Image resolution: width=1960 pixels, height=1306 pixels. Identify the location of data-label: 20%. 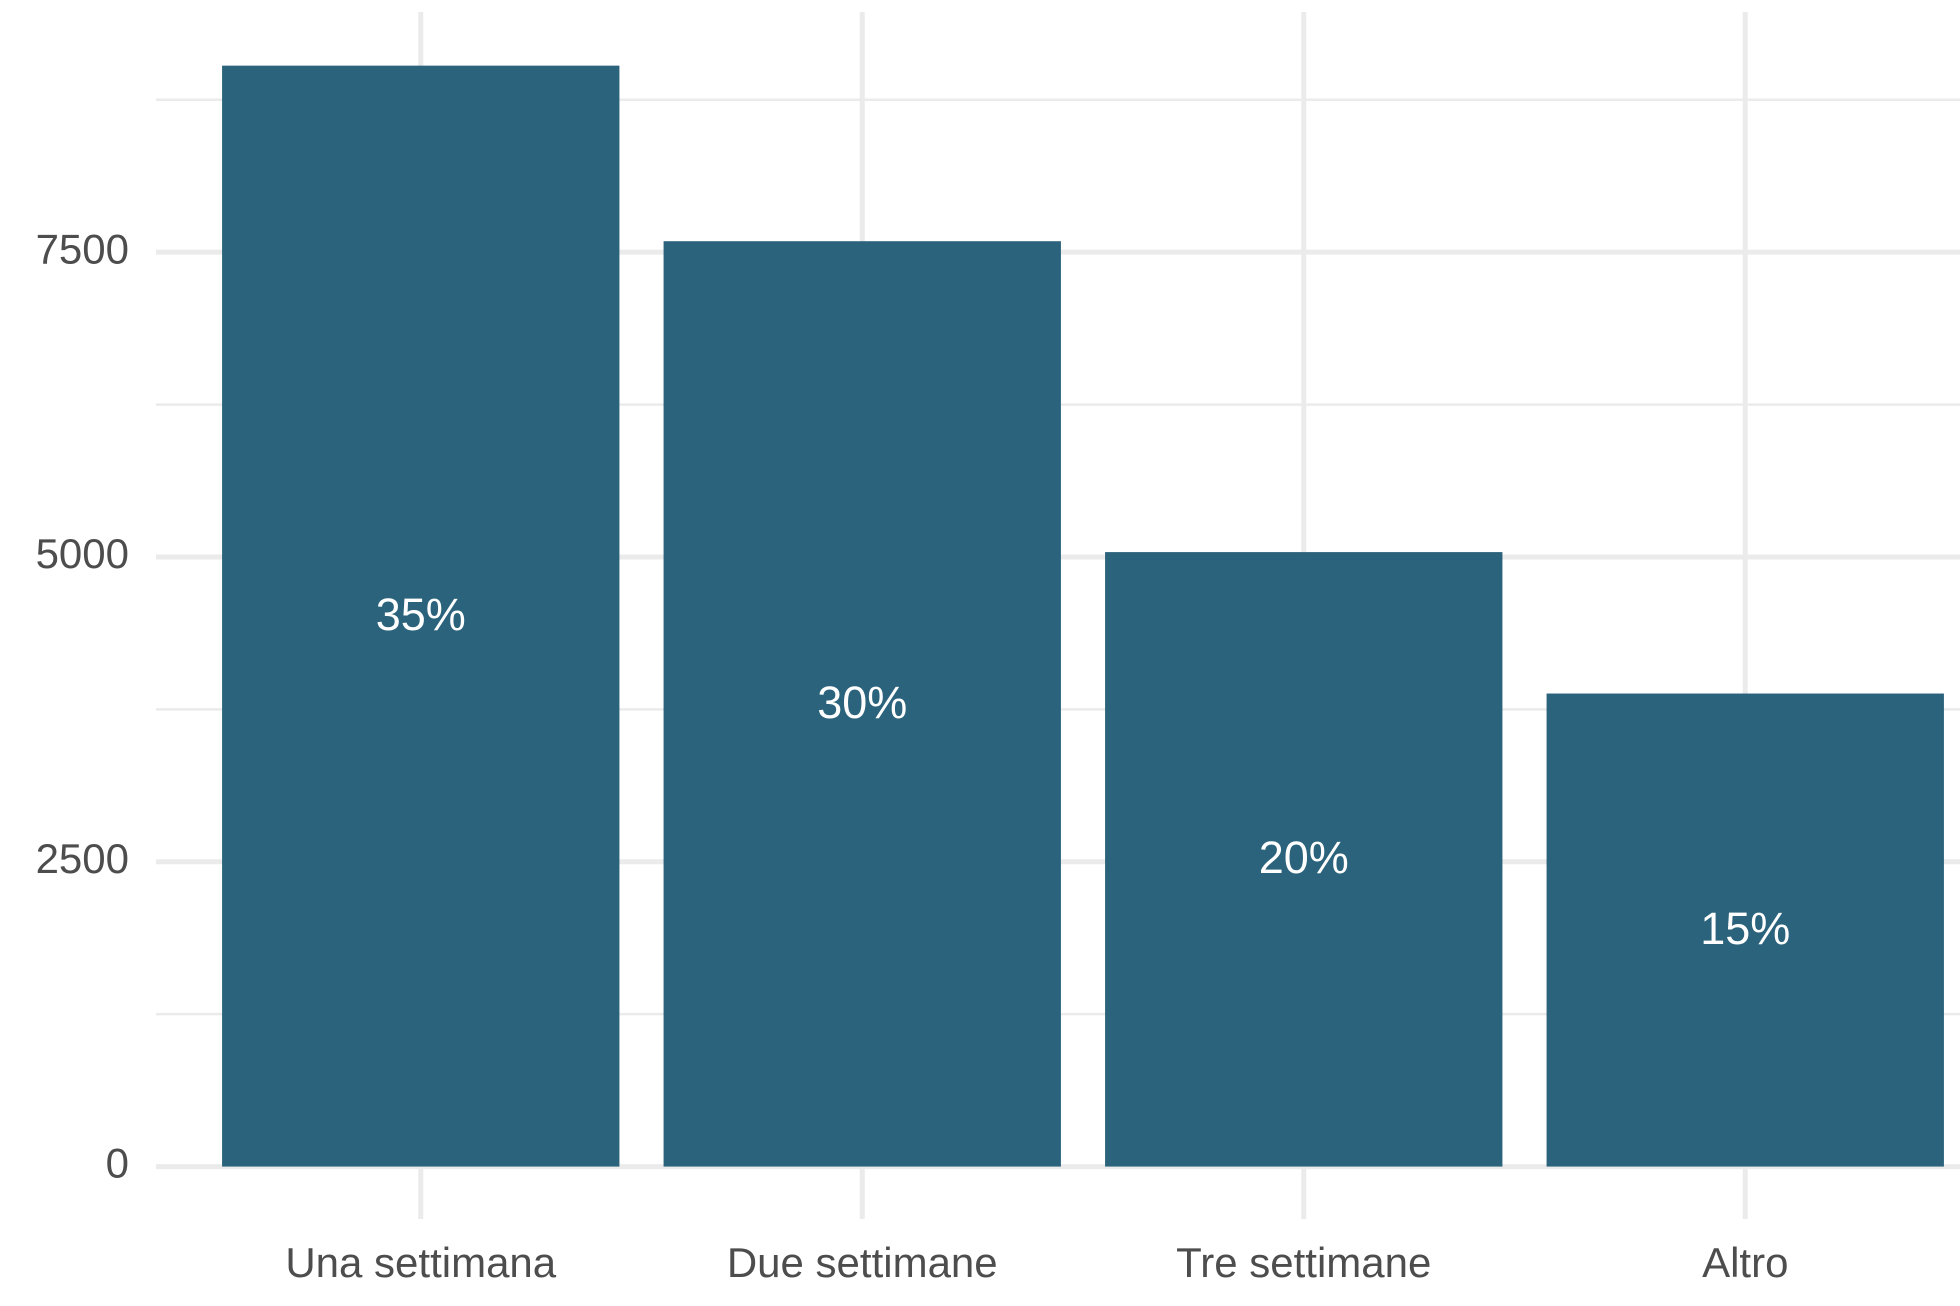
(1304, 857).